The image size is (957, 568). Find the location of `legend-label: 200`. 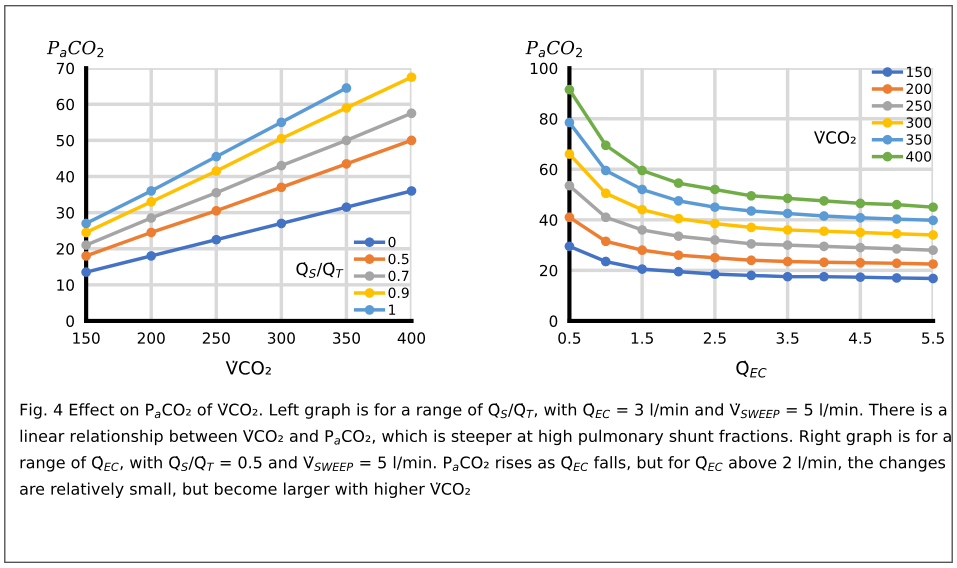

legend-label: 200 is located at coordinates (919, 89).